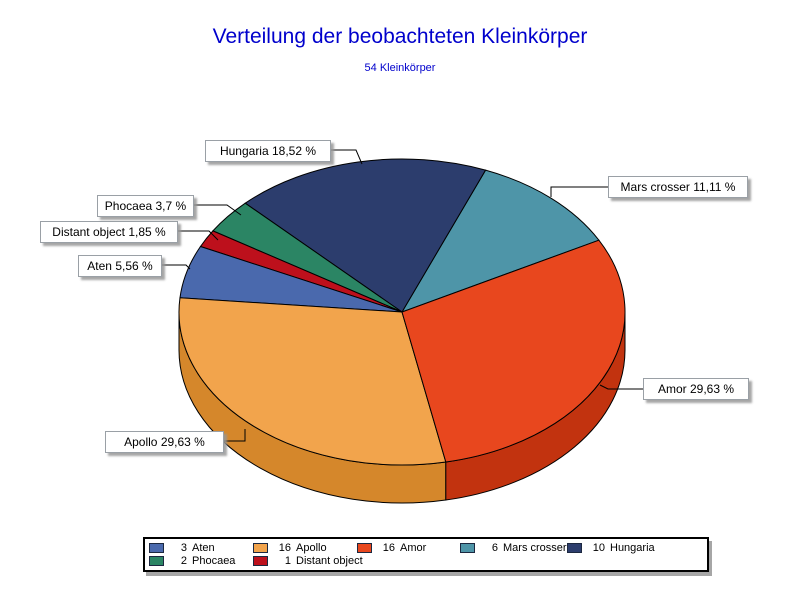  What do you see at coordinates (234, 435) in the screenshot?
I see `callout-line-apollo` at bounding box center [234, 435].